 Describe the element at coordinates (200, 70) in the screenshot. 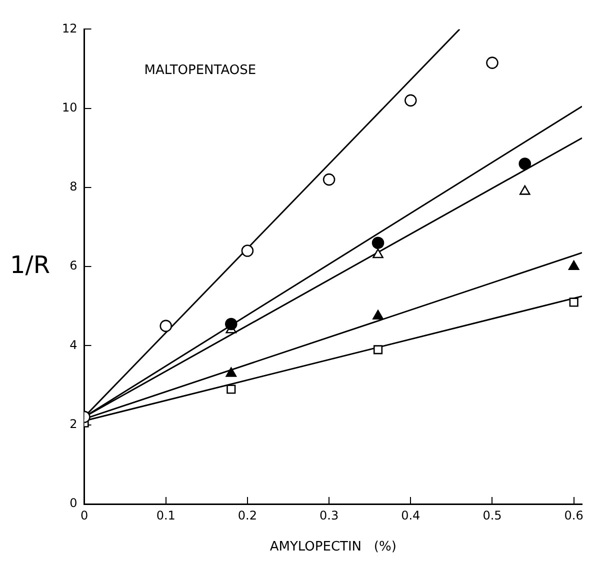

I see `annotation: MALTOPENTAOSE` at that location.